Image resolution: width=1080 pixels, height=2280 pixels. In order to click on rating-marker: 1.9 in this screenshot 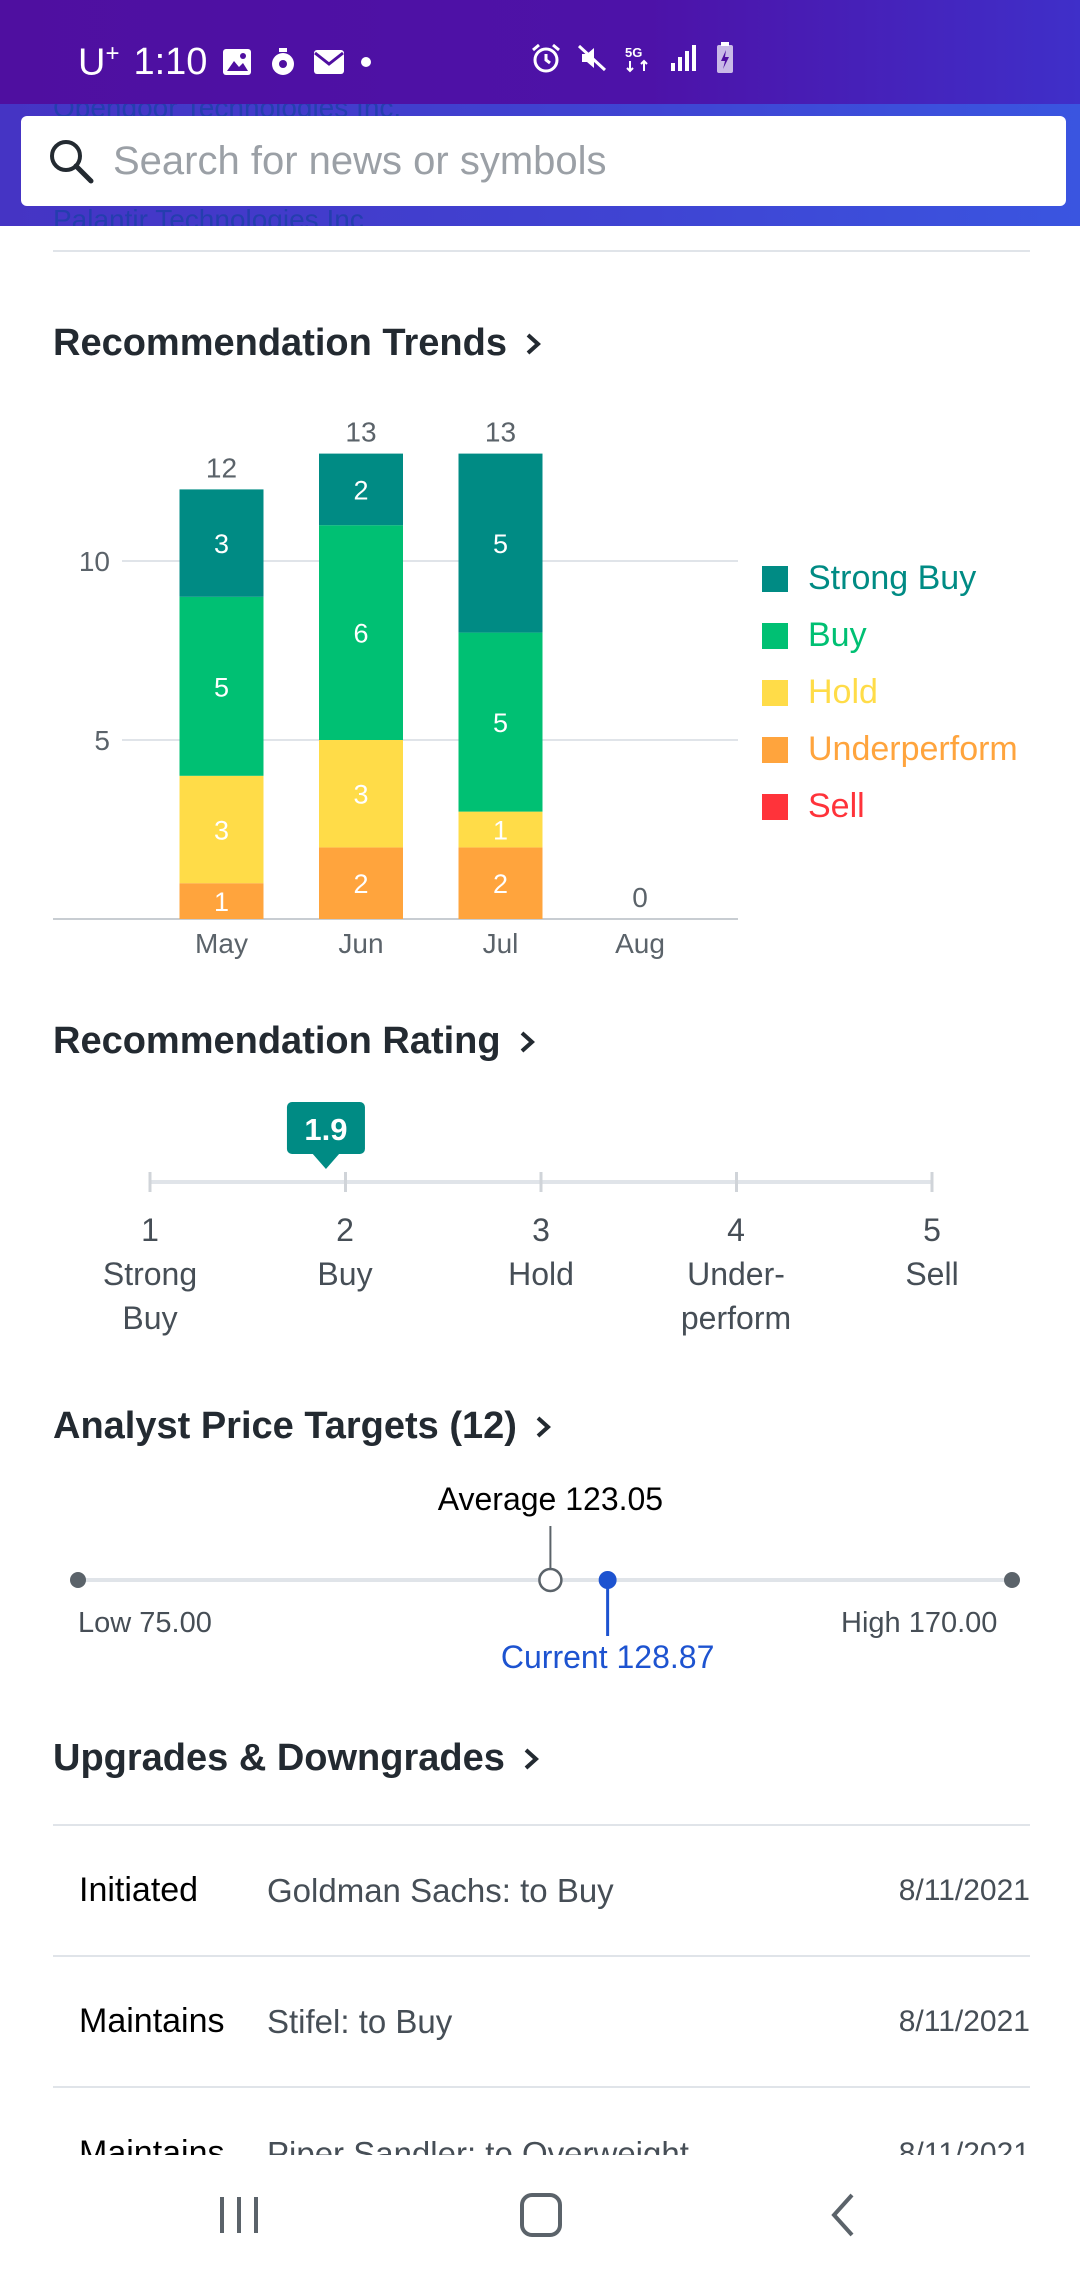, I will do `click(325, 1135)`.